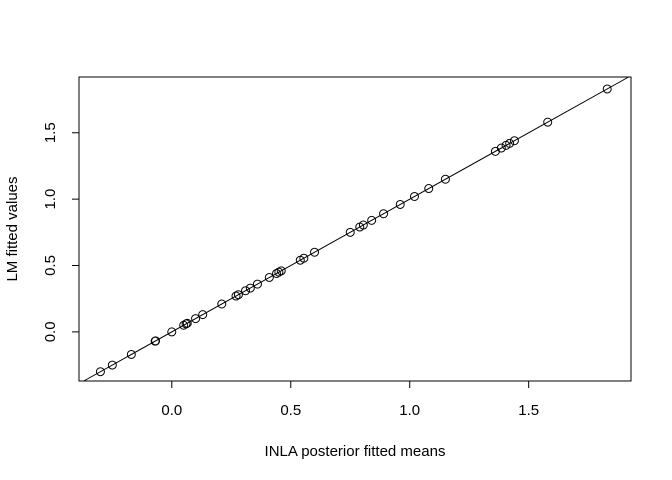 The width and height of the screenshot is (672, 480). Describe the element at coordinates (409, 410) in the screenshot. I see `x-tick-label: 1.0` at that location.